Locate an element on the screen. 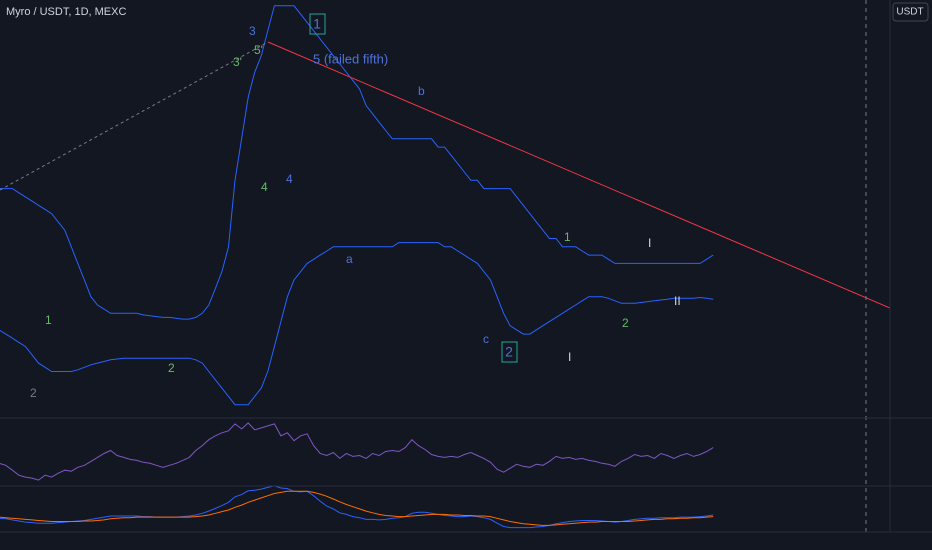 The height and width of the screenshot is (550, 932). currency: USDT is located at coordinates (909, 12).